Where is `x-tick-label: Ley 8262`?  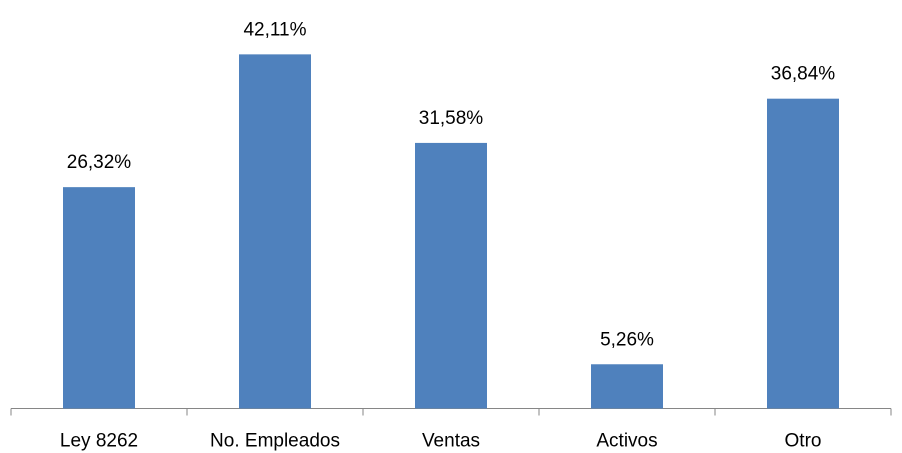
x-tick-label: Ley 8262 is located at coordinates (99, 441).